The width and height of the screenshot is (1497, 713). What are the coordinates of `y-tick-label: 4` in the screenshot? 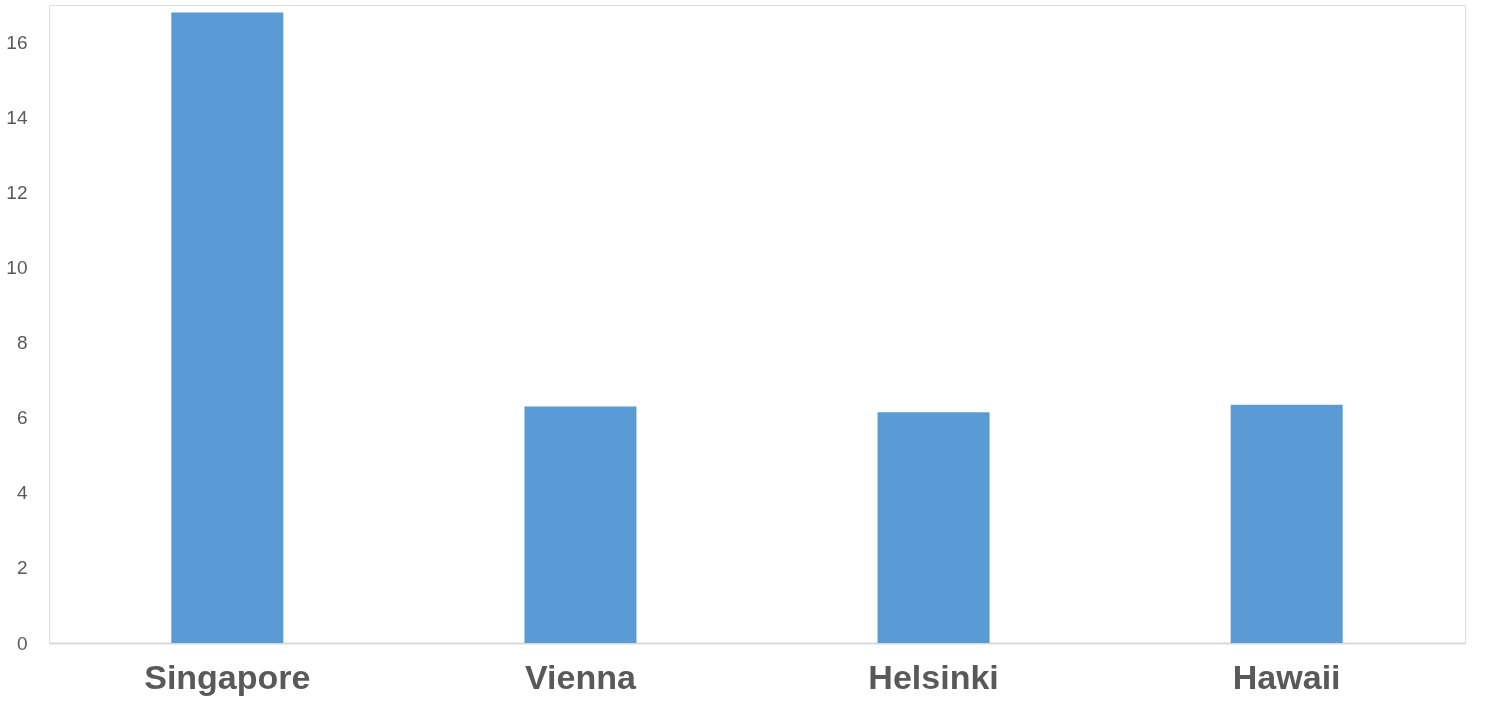 It's located at (22, 493).